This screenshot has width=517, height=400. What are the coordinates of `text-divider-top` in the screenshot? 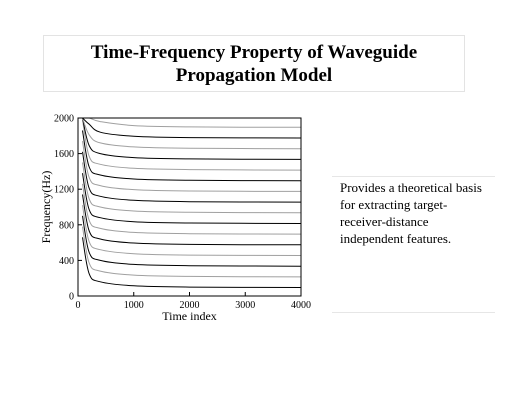 It's located at (413, 176).